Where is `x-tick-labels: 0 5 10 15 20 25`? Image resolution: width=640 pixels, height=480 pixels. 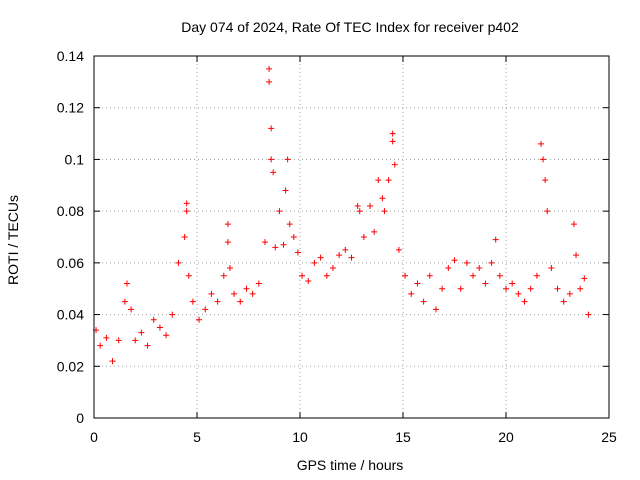
x-tick-labels: 0 5 10 15 20 25 is located at coordinates (353, 437).